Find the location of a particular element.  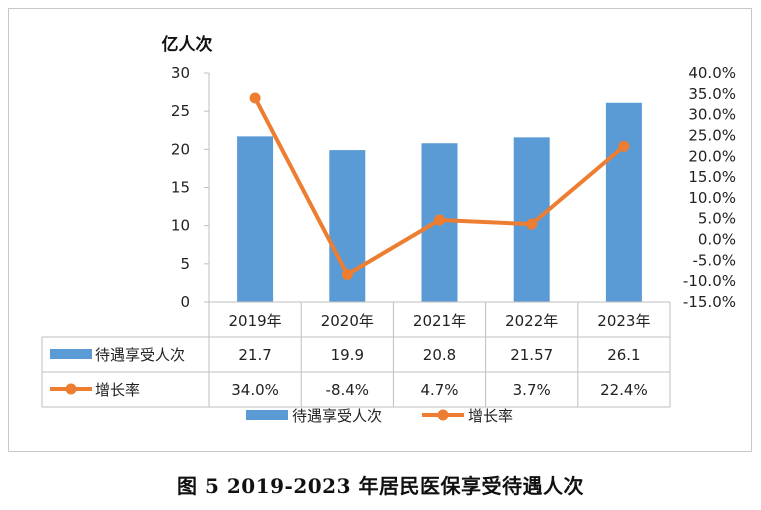

y-tick-label: 20 is located at coordinates (180, 149).